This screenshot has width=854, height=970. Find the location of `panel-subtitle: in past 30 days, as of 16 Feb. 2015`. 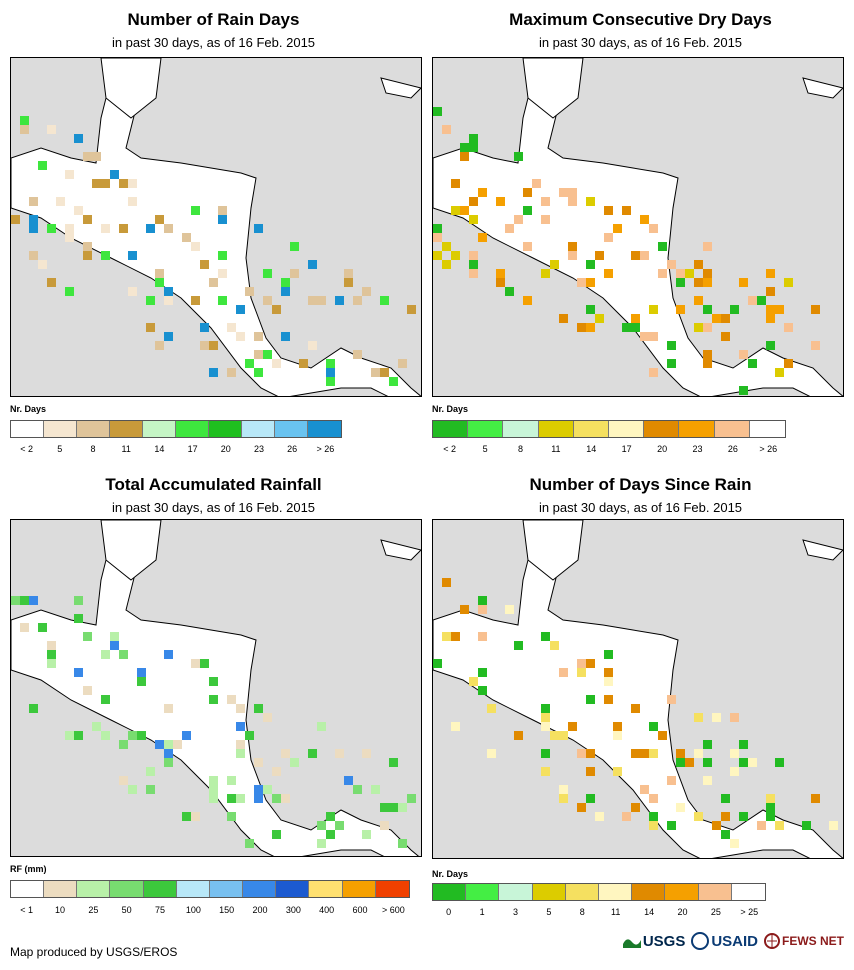

panel-subtitle: in past 30 days, as of 16 Feb. 2015 is located at coordinates (640, 42).